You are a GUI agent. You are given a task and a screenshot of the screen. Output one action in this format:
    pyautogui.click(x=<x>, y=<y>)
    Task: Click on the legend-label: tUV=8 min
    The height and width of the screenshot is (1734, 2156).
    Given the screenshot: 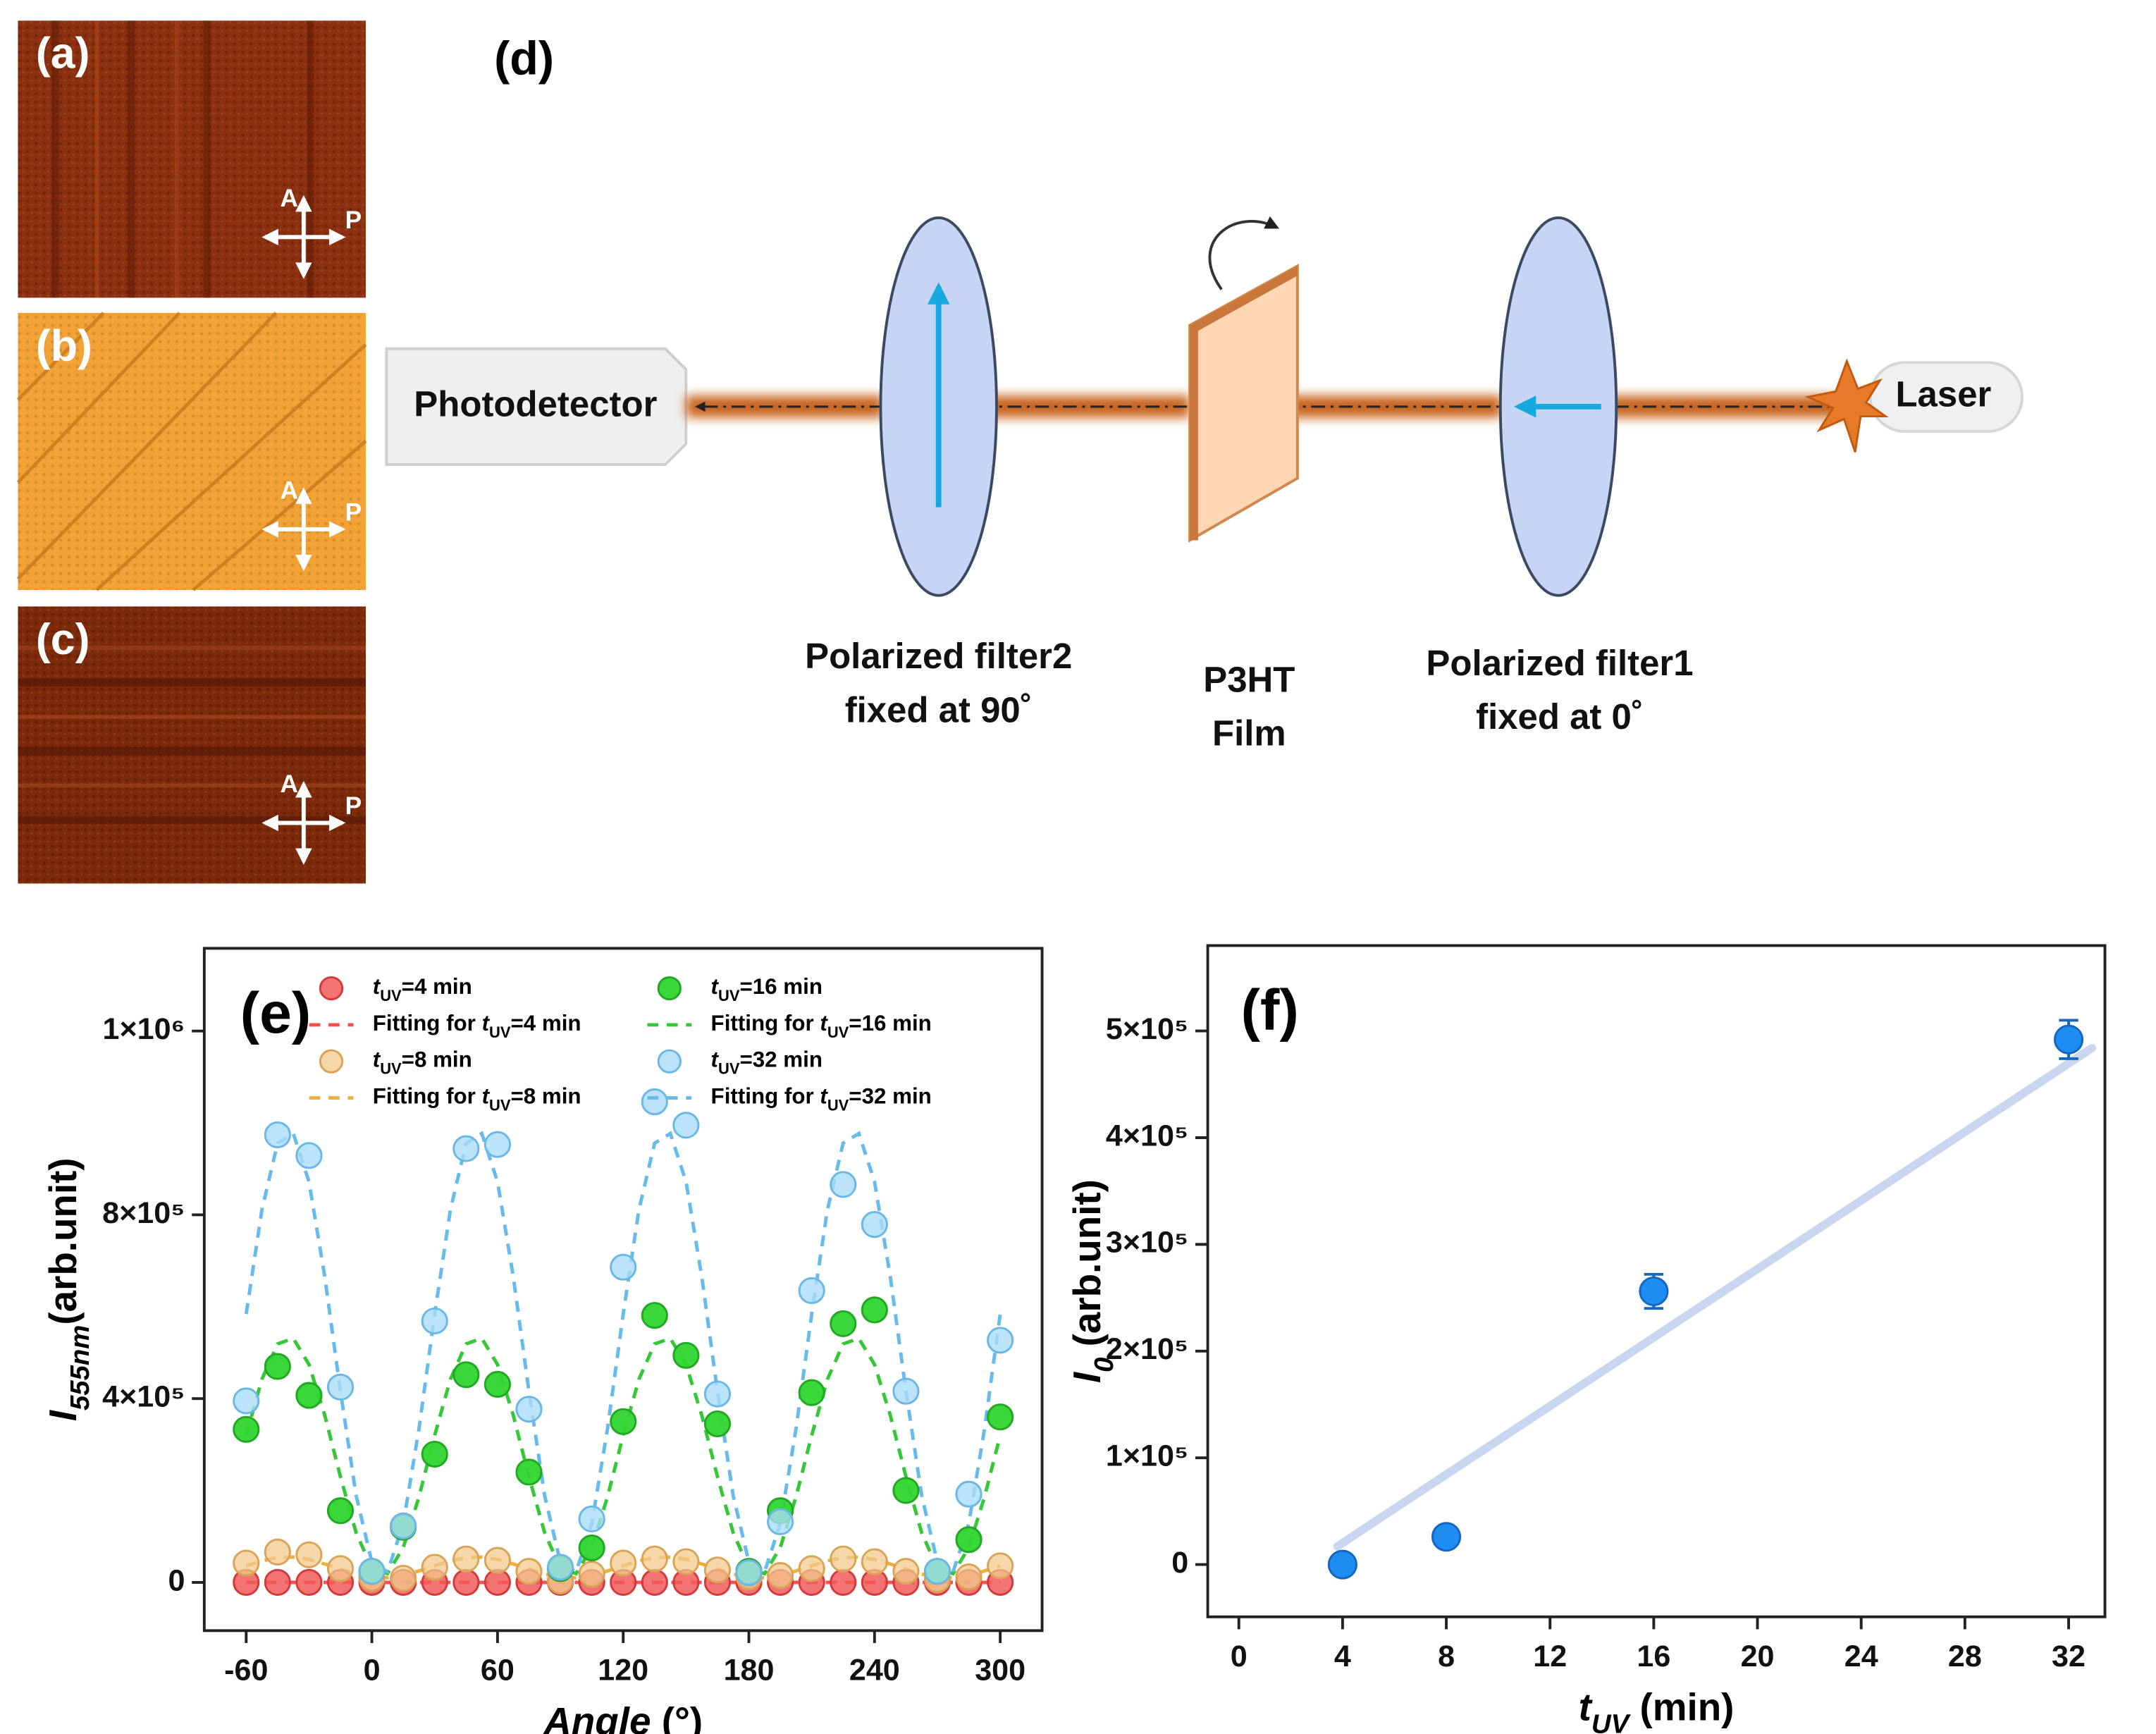 What is the action you would take?
    pyautogui.click(x=422, y=1062)
    